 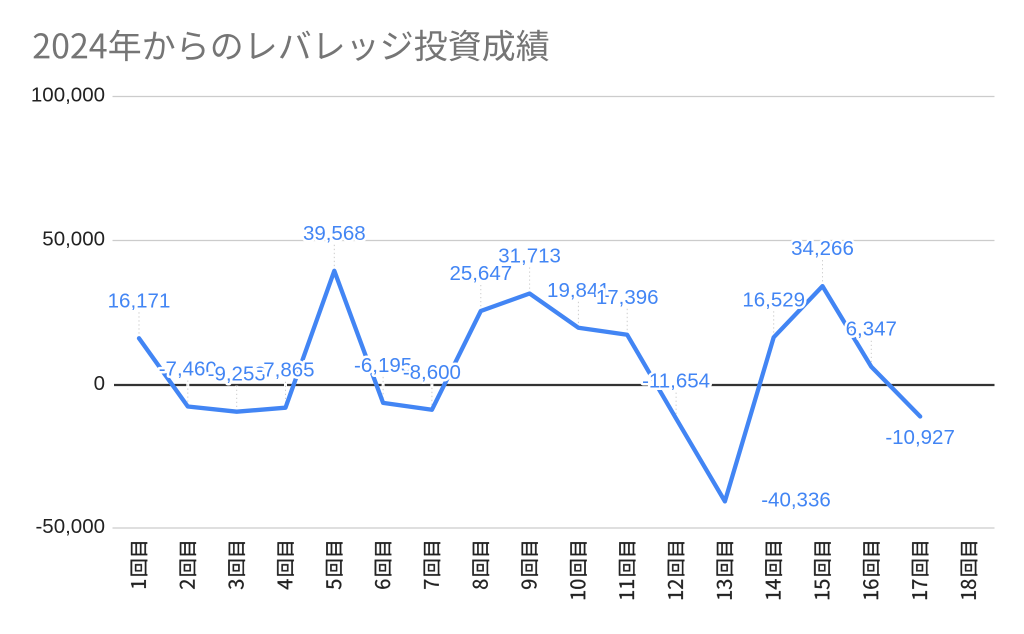 I want to click on svg-text: 34,266, so click(x=822, y=248).